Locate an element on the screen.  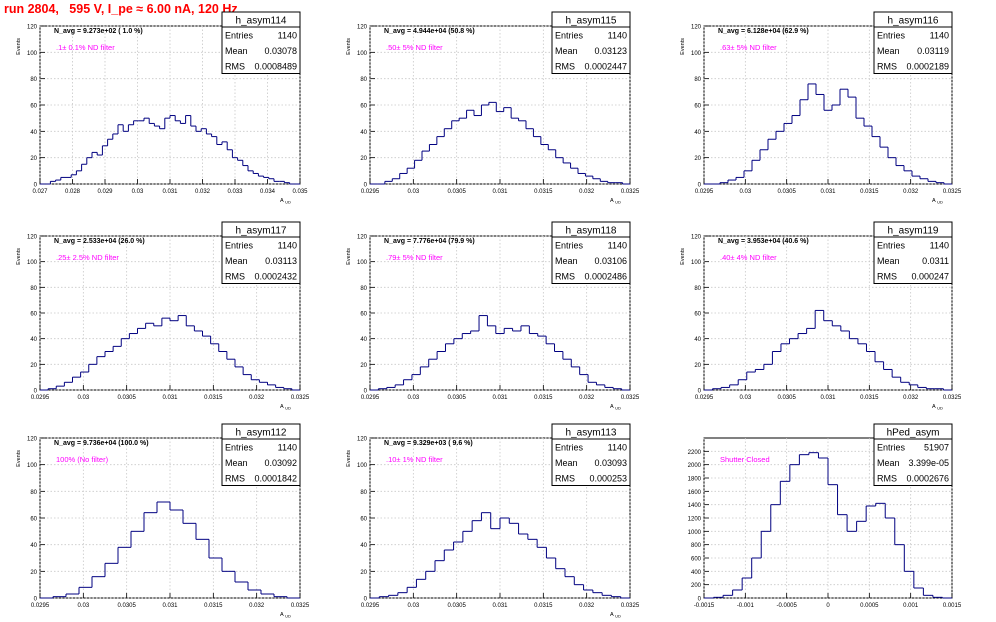
filter-annotation: .40± 4% ND filter is located at coordinates (748, 257).